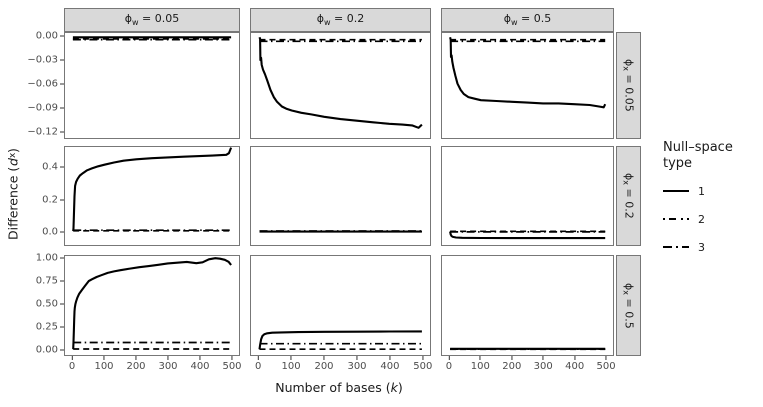  I want to click on x-axis-title-text: Number of bases (, so click(333, 387).